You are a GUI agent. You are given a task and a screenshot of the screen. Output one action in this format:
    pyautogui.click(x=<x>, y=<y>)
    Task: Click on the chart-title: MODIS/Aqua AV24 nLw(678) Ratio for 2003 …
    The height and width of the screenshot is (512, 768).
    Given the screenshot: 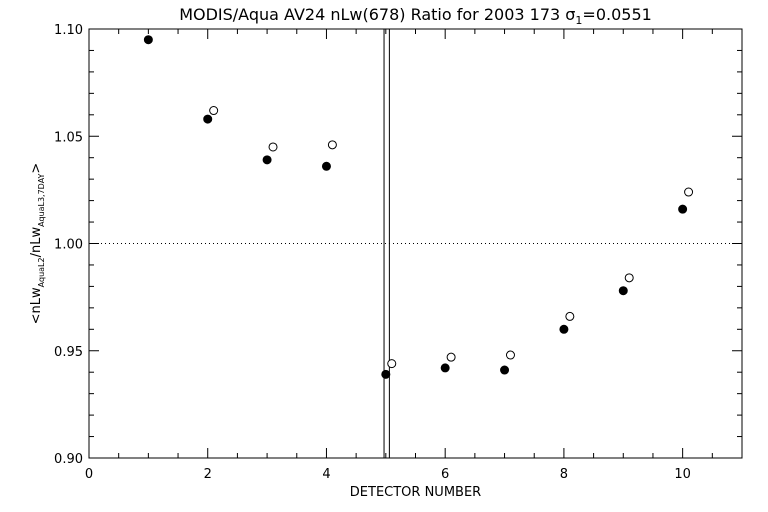 What is the action you would take?
    pyautogui.click(x=415, y=16)
    